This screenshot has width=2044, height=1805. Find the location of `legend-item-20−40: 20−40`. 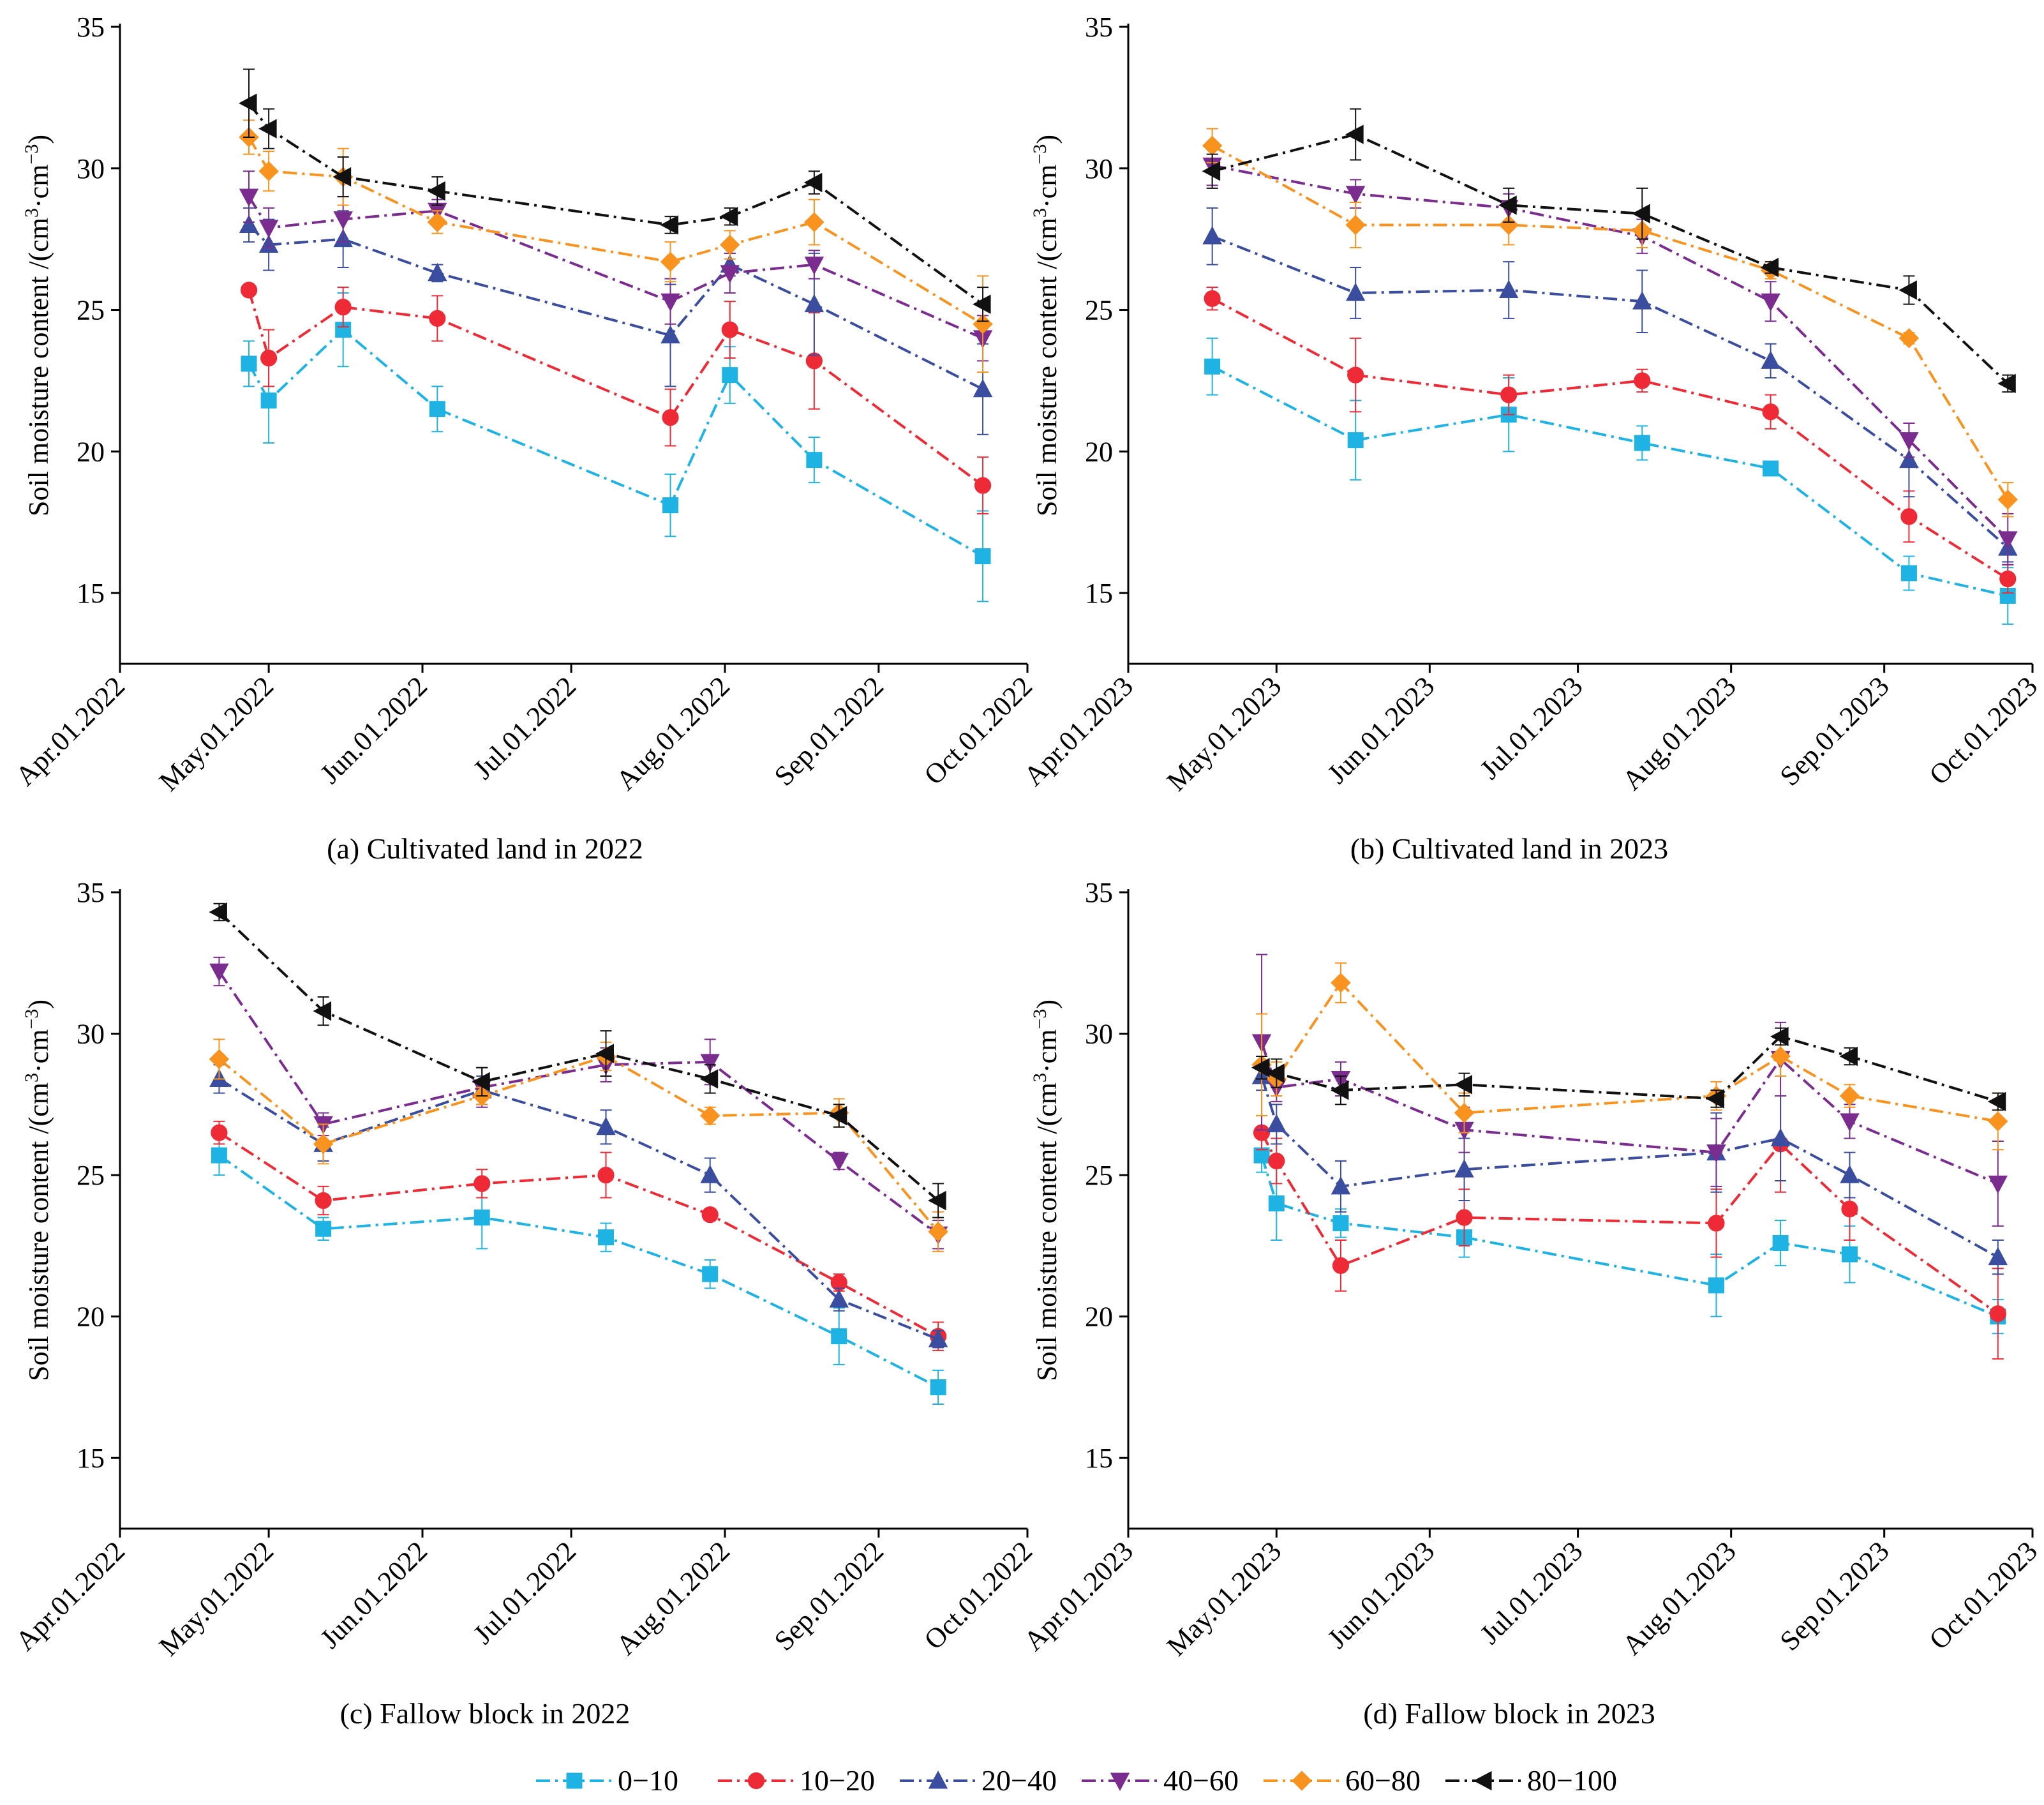

legend-item-20−40: 20−40 is located at coordinates (979, 1780).